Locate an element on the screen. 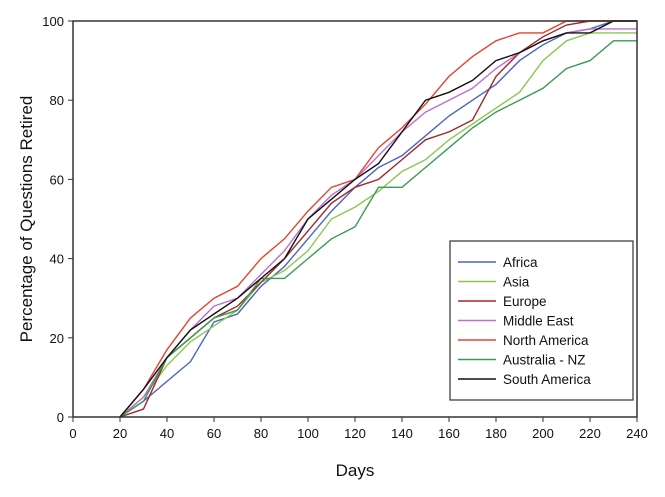 The height and width of the screenshot is (497, 665). x-tick-label: 60 is located at coordinates (214, 433).